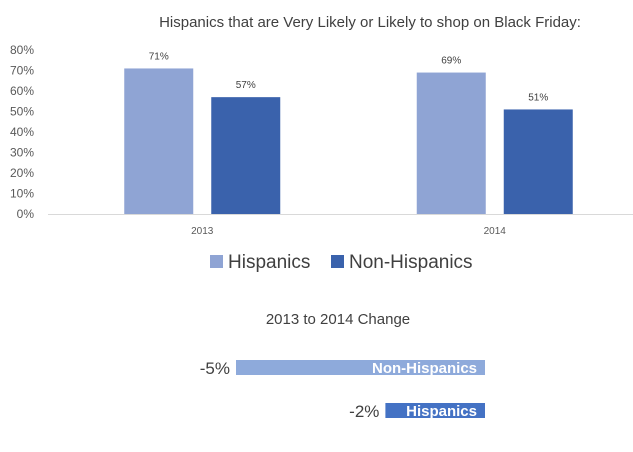 The width and height of the screenshot is (633, 452). I want to click on data-label: 71%, so click(159, 56).